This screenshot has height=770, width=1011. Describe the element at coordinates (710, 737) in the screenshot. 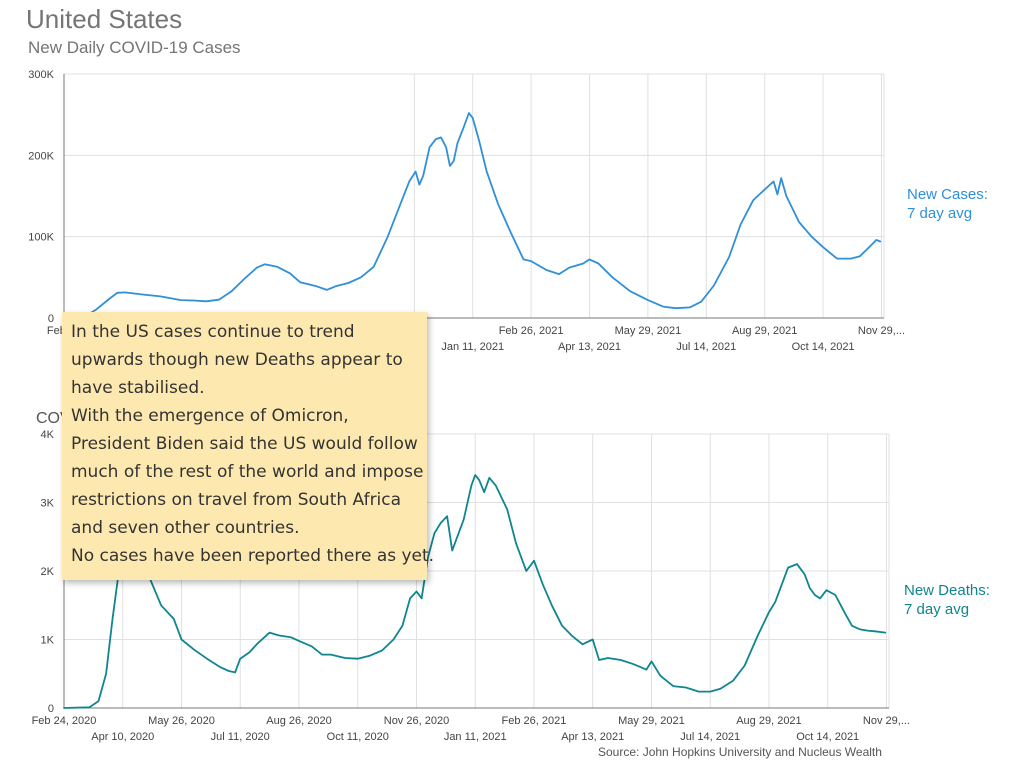

I see `deaths-xtick-label: Jul 14, 2021` at that location.